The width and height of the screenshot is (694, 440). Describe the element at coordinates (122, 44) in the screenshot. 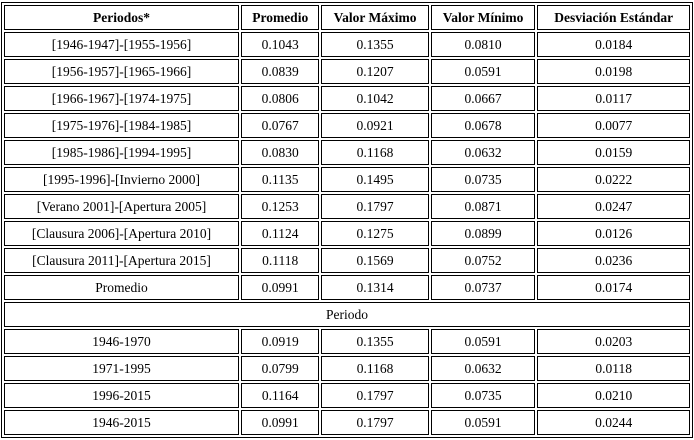

I see `table-cell: [1946-1947]-[1955-1956]` at that location.